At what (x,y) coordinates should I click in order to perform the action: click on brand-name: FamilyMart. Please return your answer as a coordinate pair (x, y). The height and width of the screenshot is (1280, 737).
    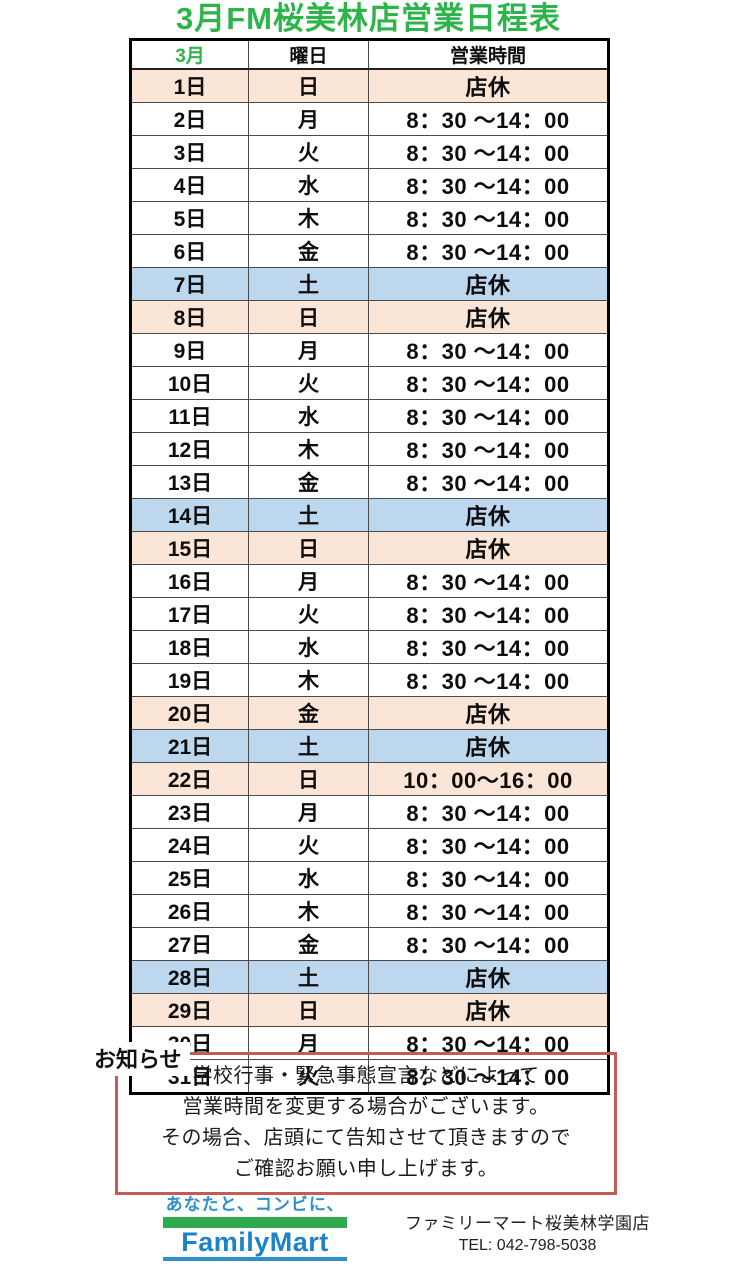
    Looking at the image, I should click on (255, 1242).